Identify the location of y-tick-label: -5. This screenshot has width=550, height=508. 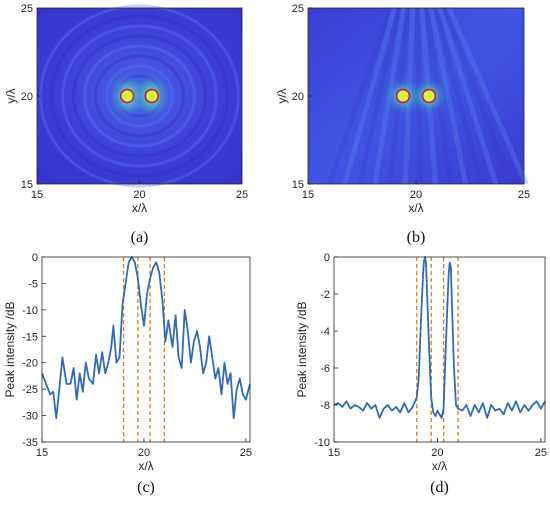
(33, 284).